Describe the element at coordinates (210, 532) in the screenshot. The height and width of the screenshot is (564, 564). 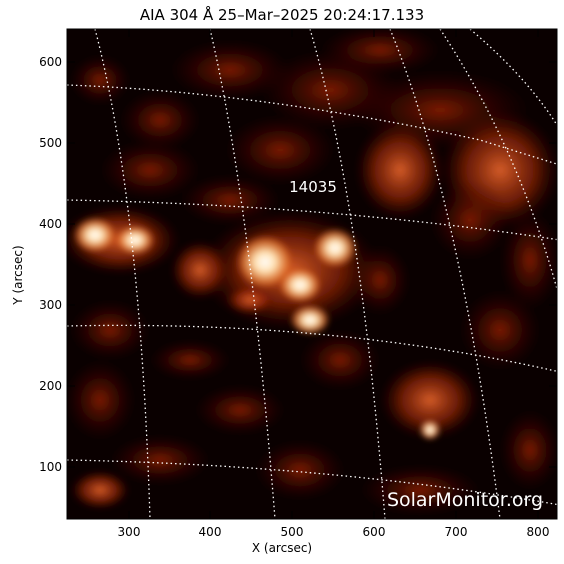
I see `x-tick-label: 400` at that location.